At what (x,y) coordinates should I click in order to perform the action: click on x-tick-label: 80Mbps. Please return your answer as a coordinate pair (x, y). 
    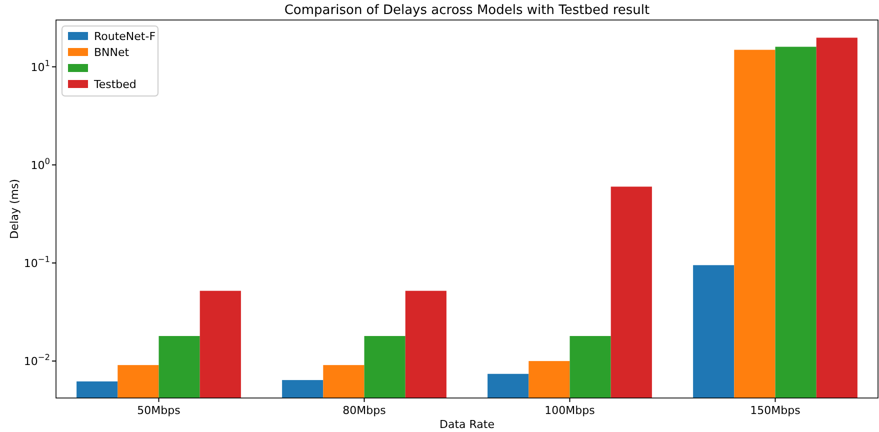
    Looking at the image, I should click on (364, 410).